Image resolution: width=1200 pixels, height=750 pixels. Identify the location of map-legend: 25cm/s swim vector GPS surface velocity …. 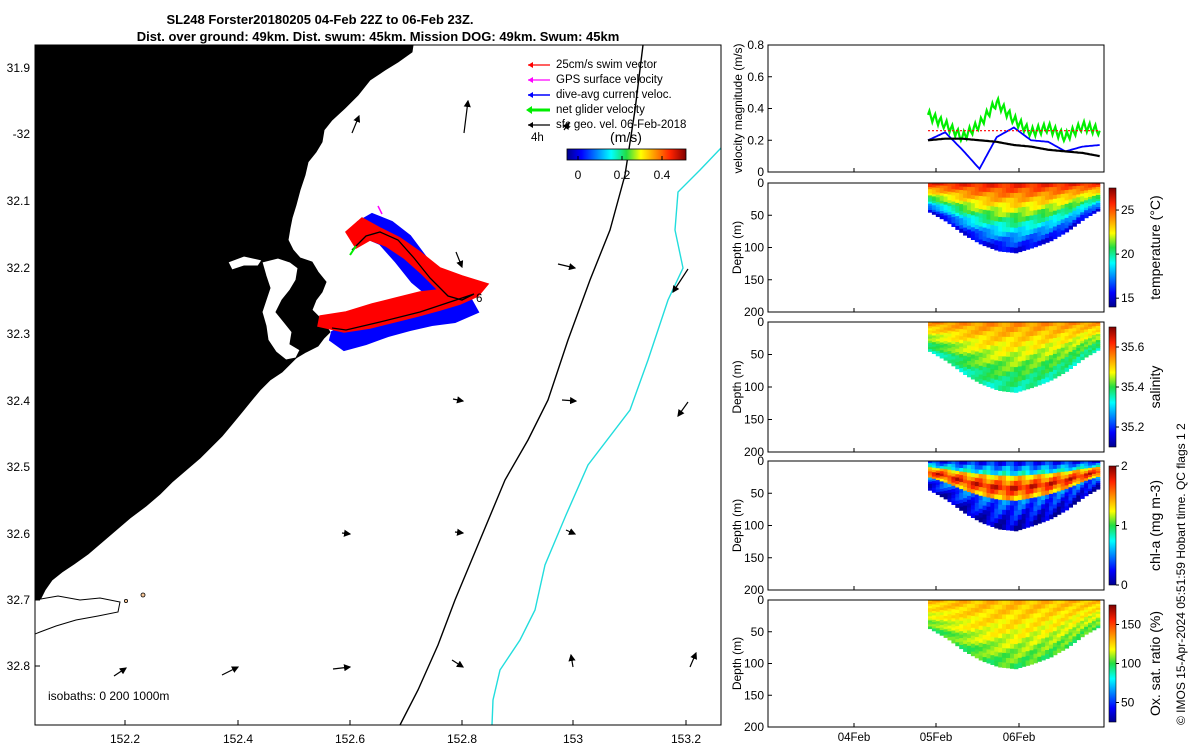
(606, 95).